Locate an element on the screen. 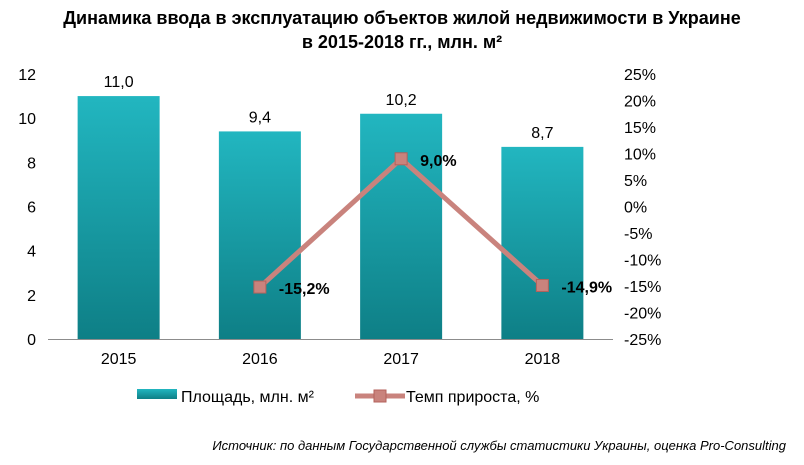  bar-2018 is located at coordinates (542, 242).